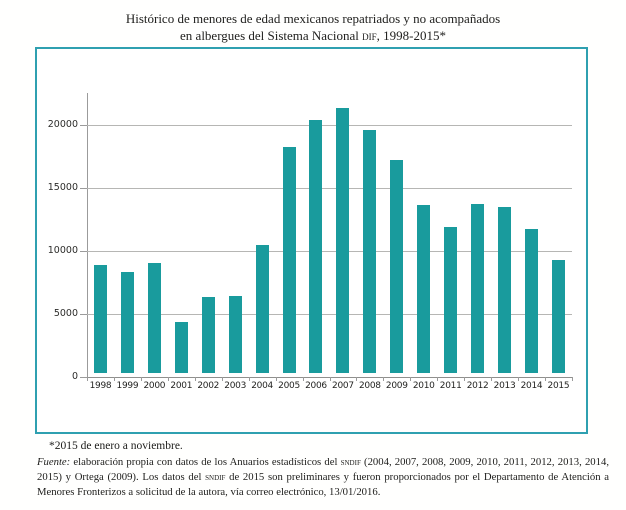 The width and height of the screenshot is (626, 510). I want to click on bar-2007, so click(343, 240).